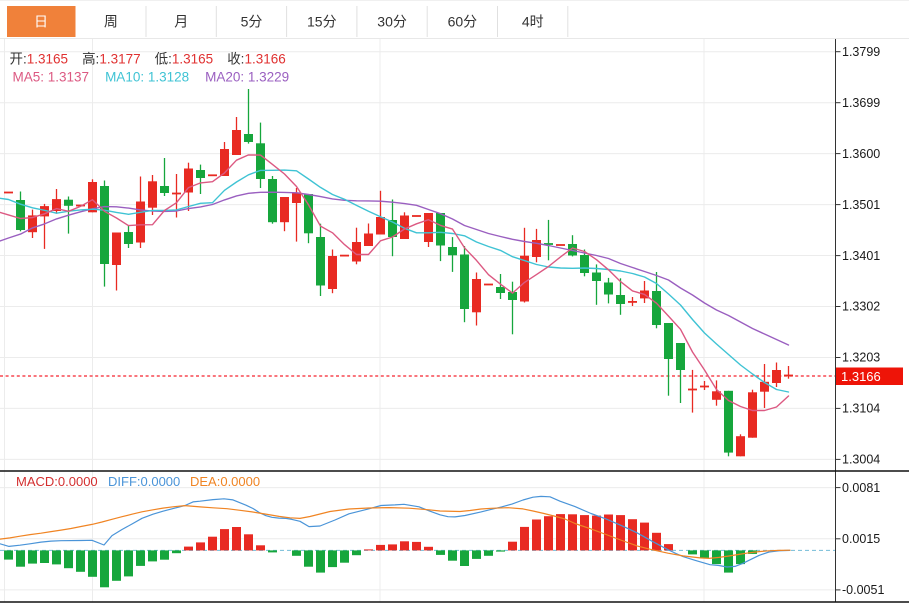 The width and height of the screenshot is (909, 609). Describe the element at coordinates (57, 481) in the screenshot. I see `svg-text: MACD:0.0000` at that location.